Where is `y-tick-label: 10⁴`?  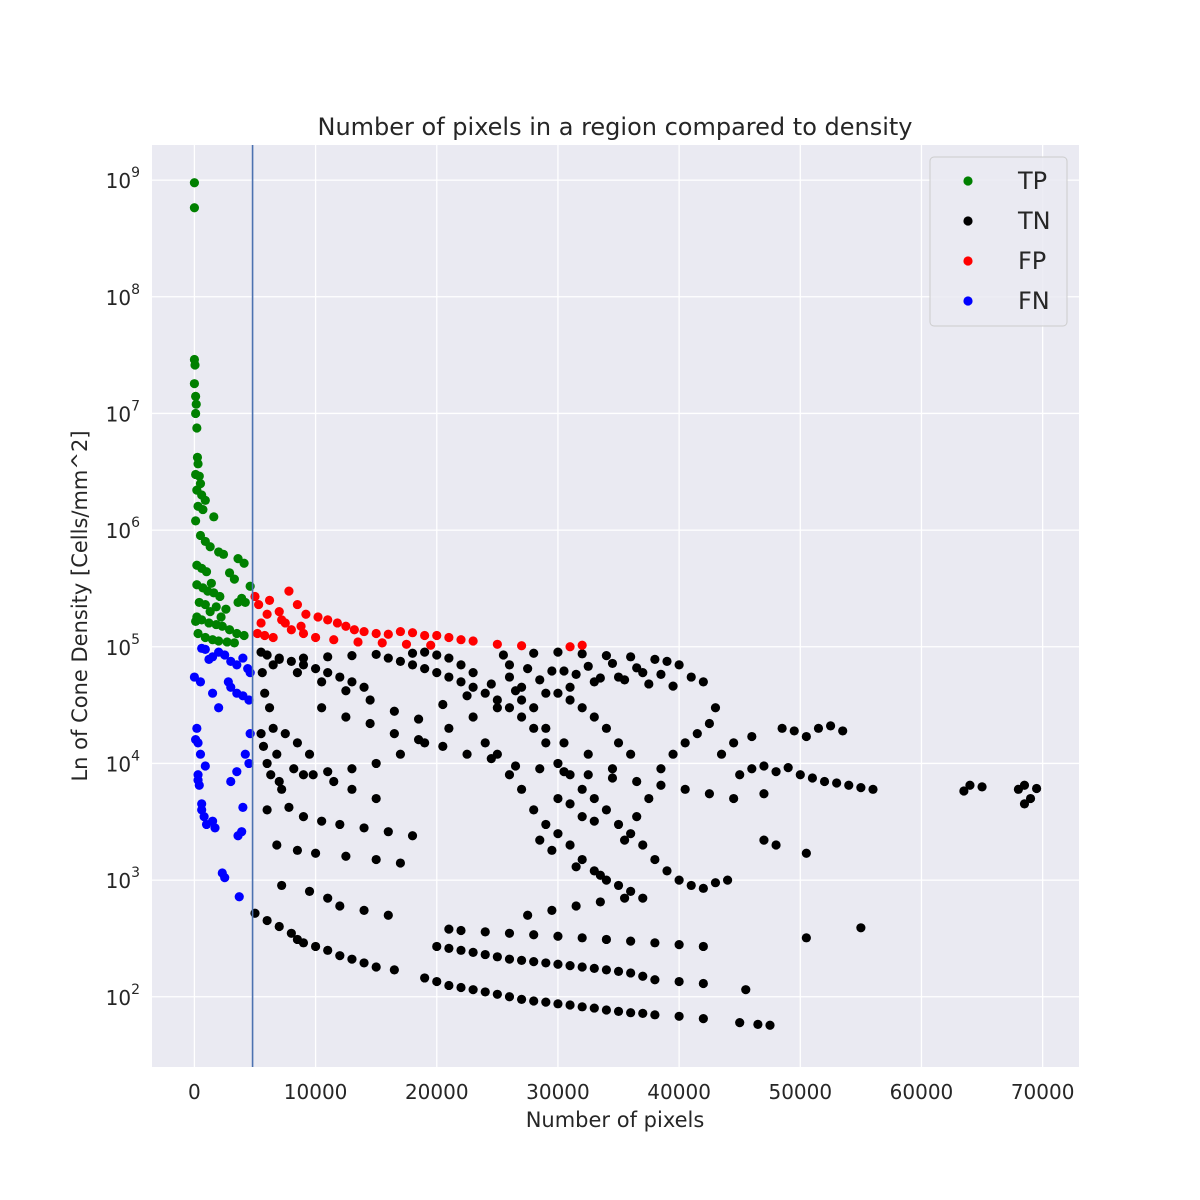
y-tick-label: 10⁴ is located at coordinates (123, 762).